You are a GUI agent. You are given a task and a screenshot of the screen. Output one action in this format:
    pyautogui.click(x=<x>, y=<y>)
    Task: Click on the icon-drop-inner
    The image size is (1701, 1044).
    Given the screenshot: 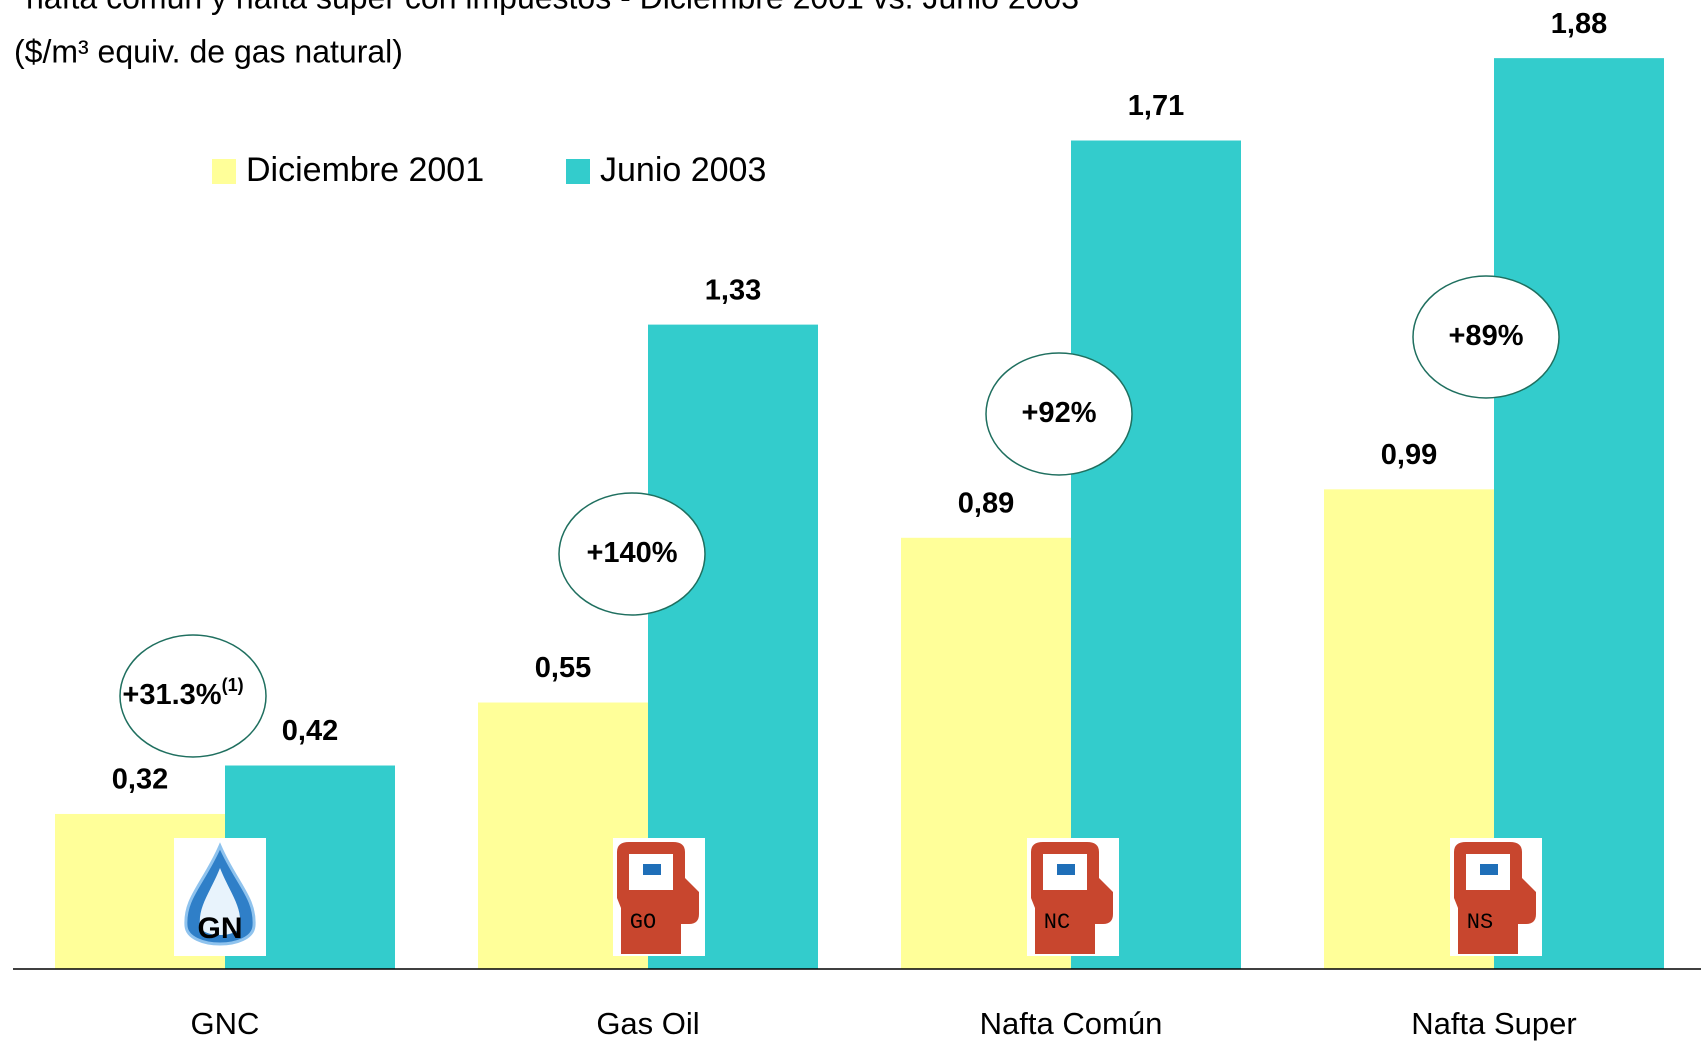 What is the action you would take?
    pyautogui.click(x=220, y=901)
    